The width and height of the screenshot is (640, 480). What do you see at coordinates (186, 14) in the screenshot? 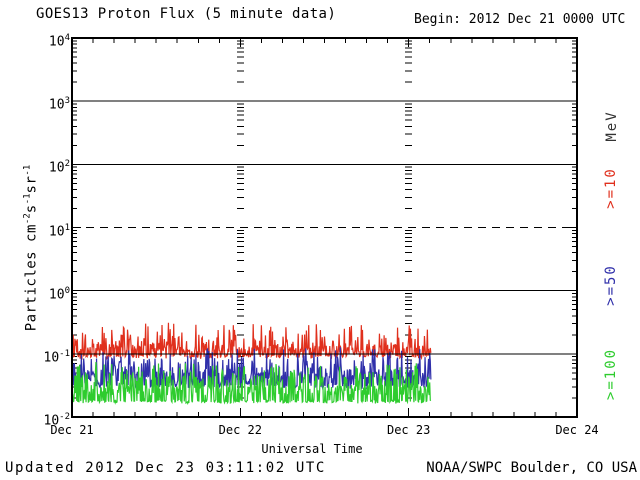
I see `chart-title: GOES13 Proton Flux (5 minute data)` at bounding box center [186, 14].